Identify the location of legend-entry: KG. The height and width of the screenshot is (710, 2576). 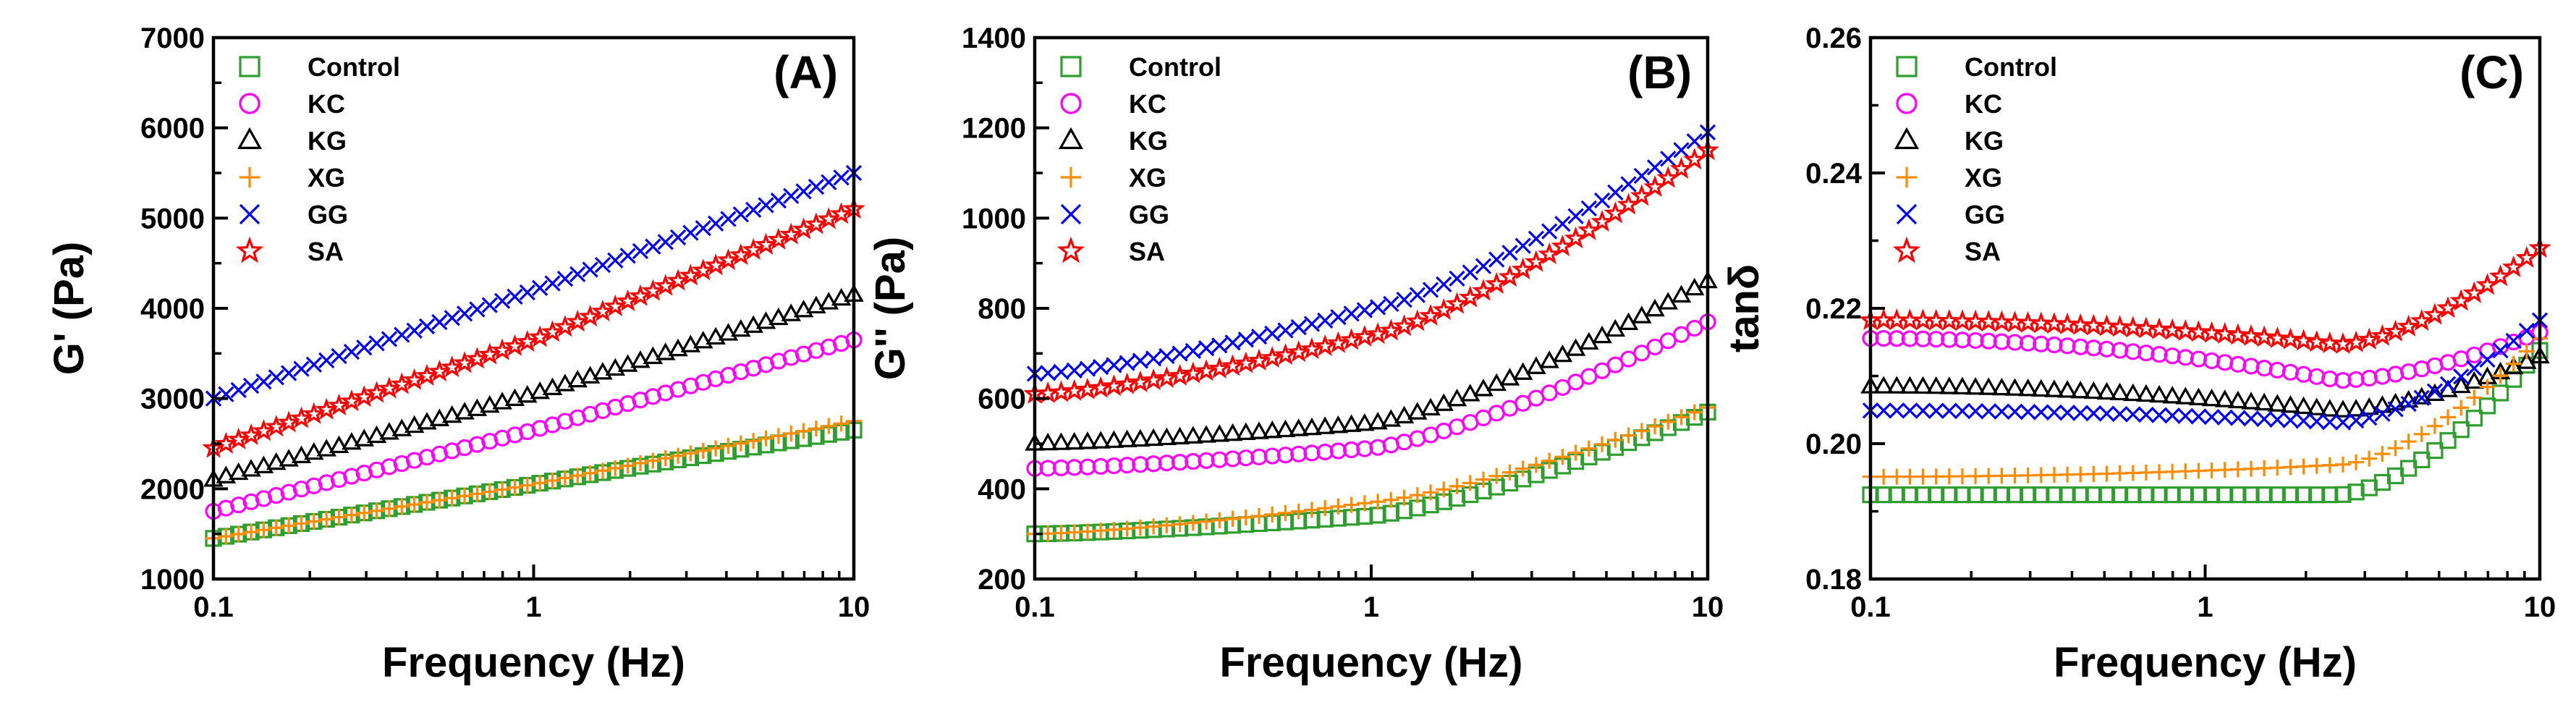
(1984, 141).